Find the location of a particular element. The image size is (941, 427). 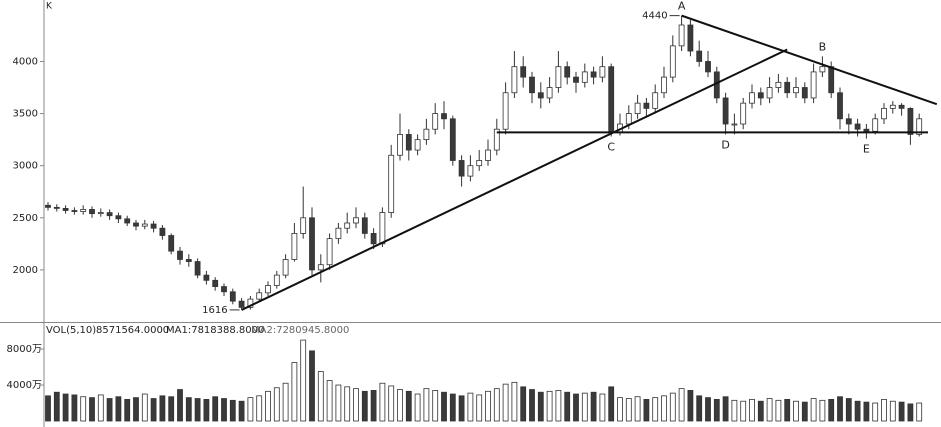

point-label: C is located at coordinates (611, 147).